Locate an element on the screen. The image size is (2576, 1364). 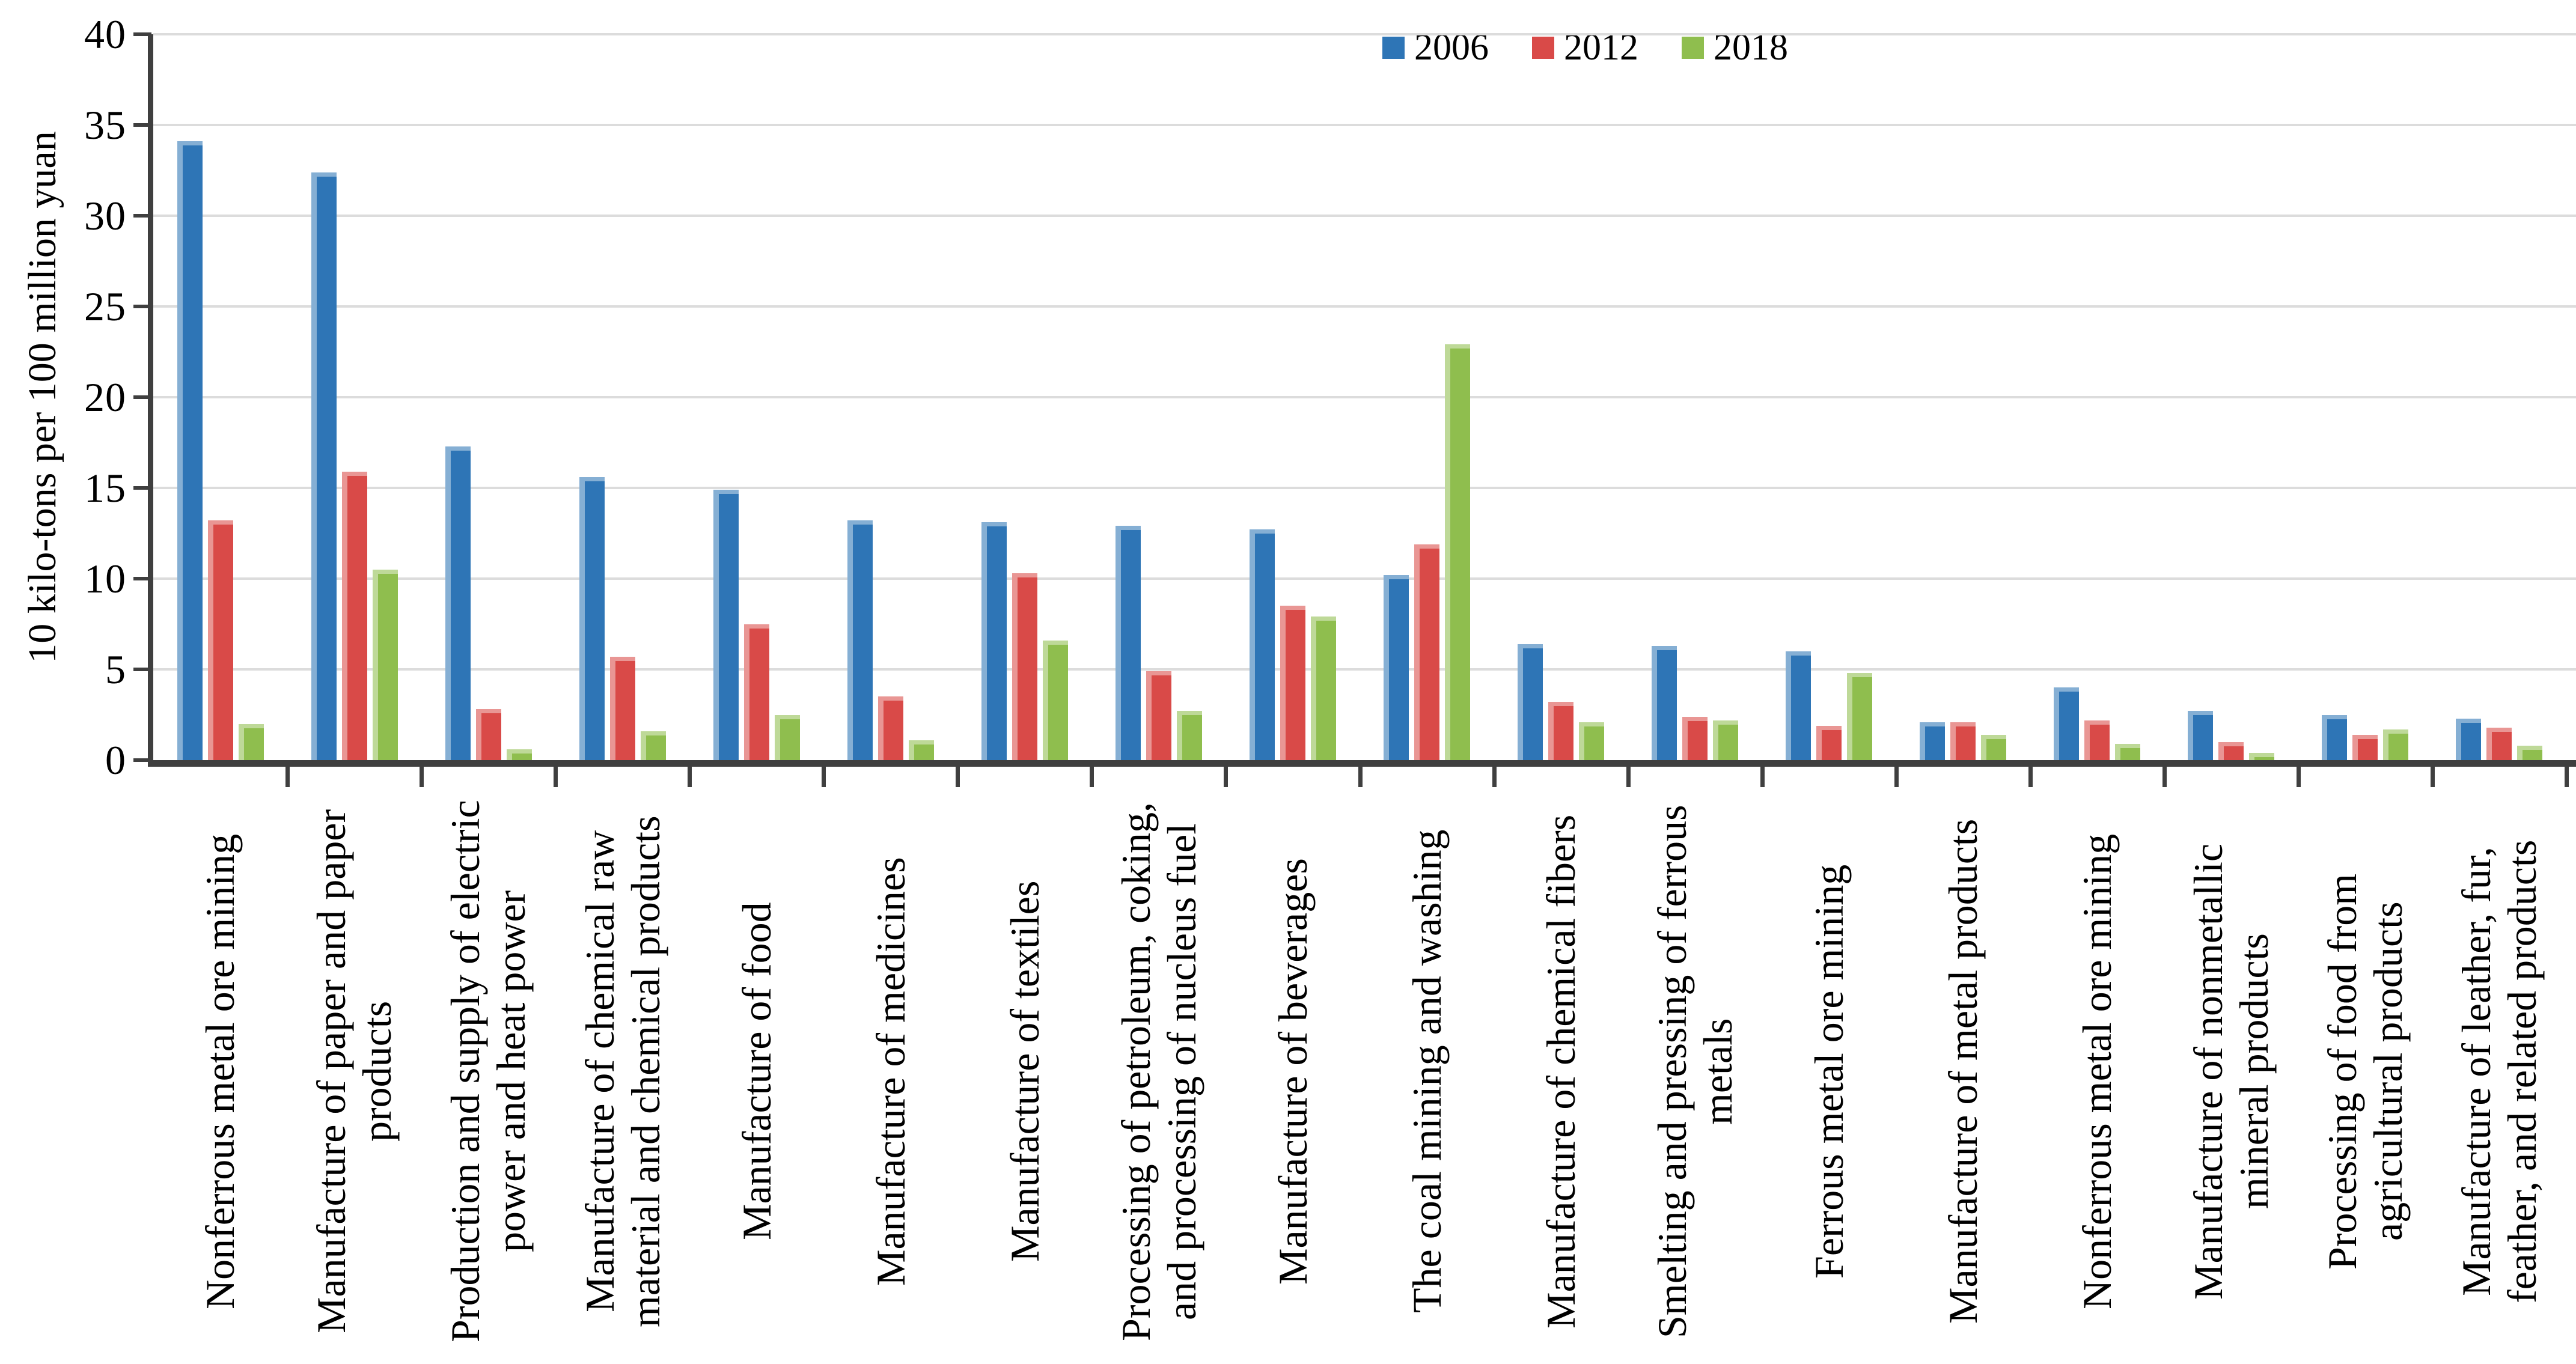
category-label: Manufacture of chemical fibers is located at coordinates (1560, 1071).